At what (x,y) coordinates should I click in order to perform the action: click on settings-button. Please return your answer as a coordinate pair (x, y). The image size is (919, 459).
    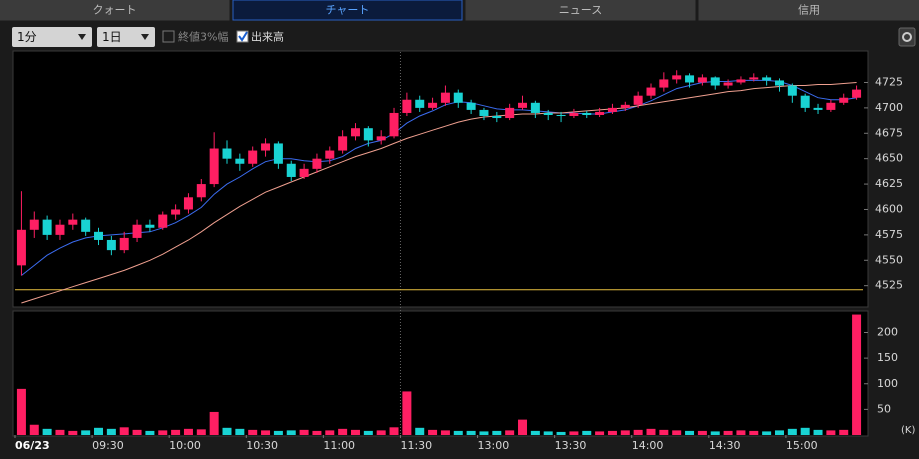
    Looking at the image, I should click on (907, 37).